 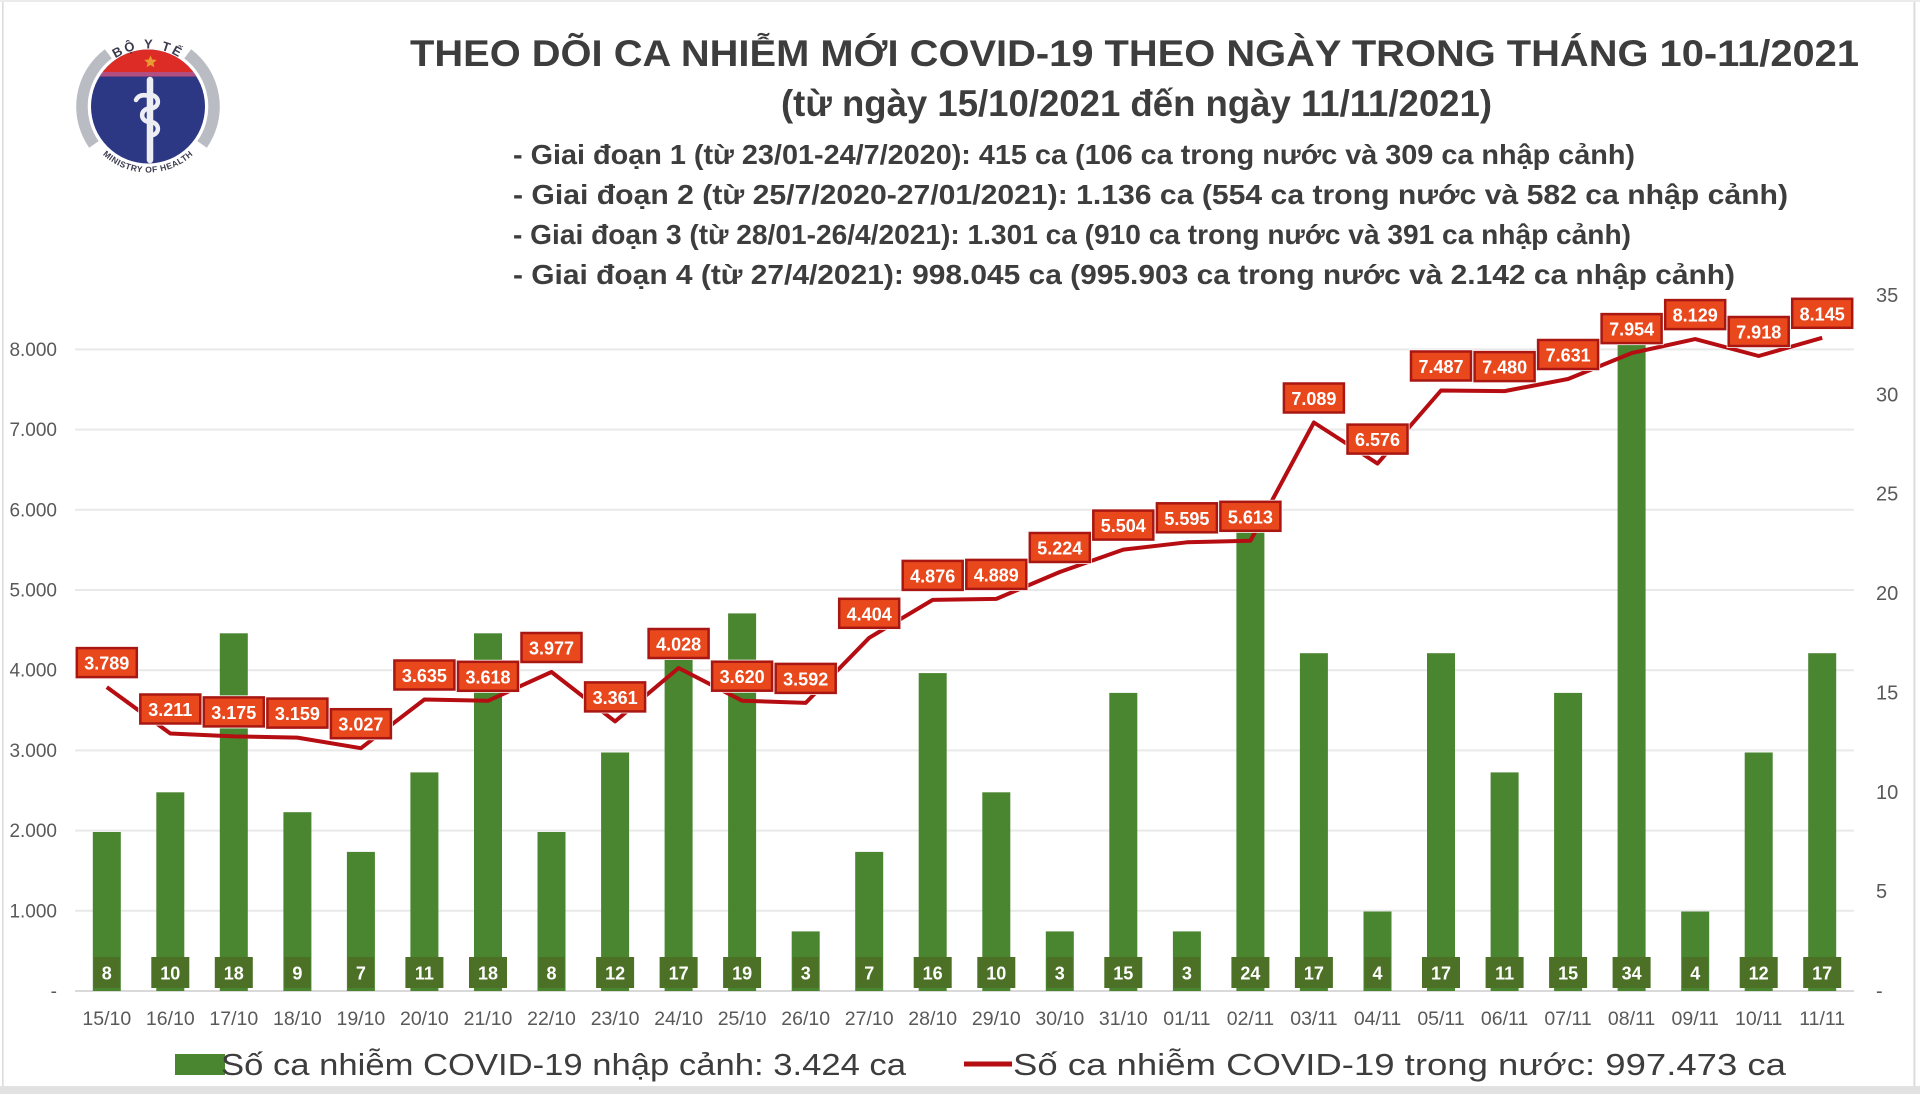 I want to click on svg-text: 6.576, so click(x=1377, y=440).